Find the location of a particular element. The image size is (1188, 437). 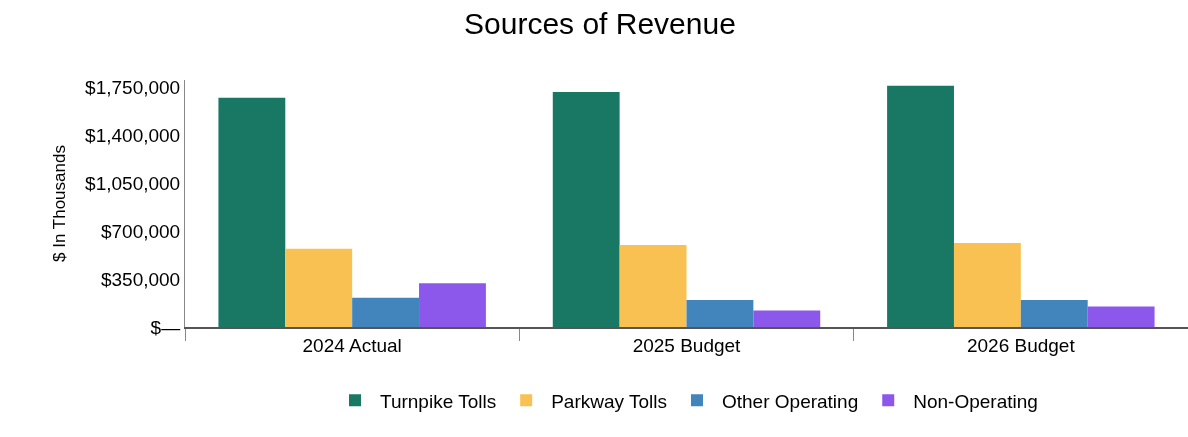

chart-title: Sources of Revenue is located at coordinates (600, 24).